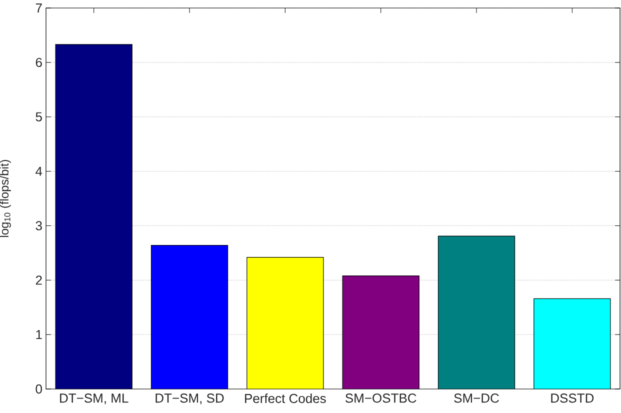 Image resolution: width=621 pixels, height=413 pixels. What do you see at coordinates (572, 398) in the screenshot?
I see `x-tick-label: DSSTD` at bounding box center [572, 398].